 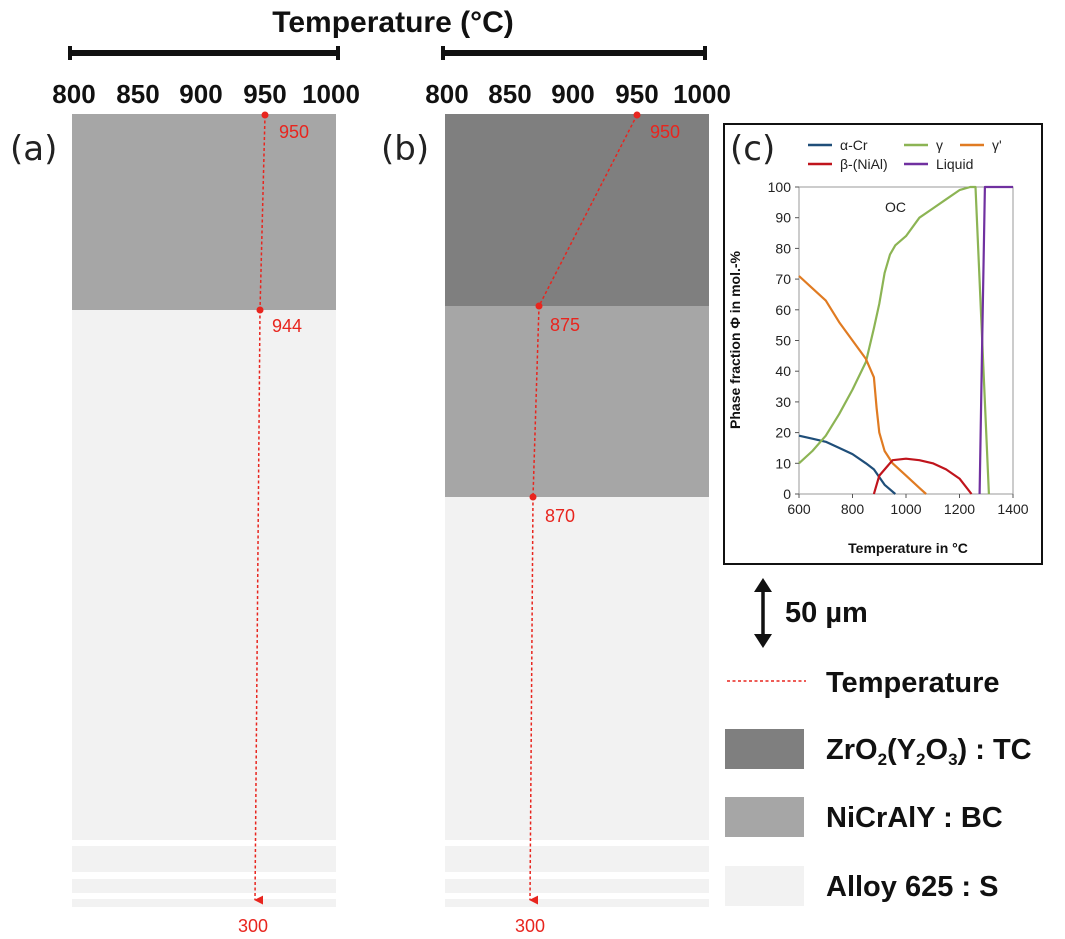 What do you see at coordinates (735, 339) in the screenshot?
I see `inset-y-axis-label: Phase fraction Φ in mol.-%` at bounding box center [735, 339].